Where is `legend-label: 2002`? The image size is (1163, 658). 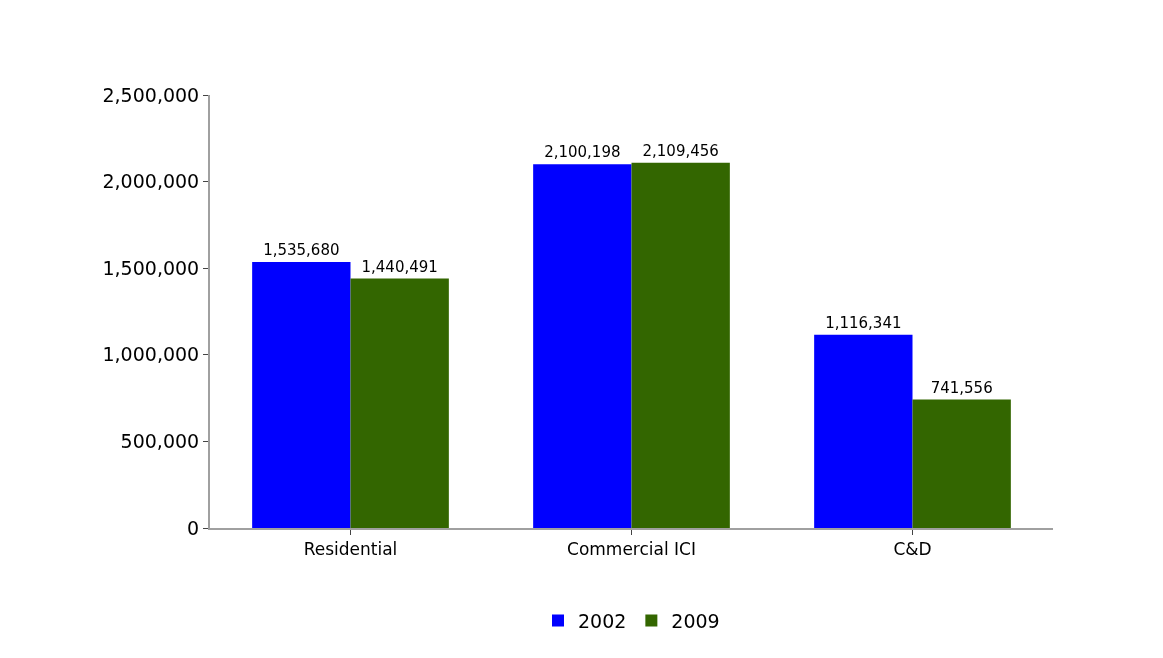
legend-label: 2002 is located at coordinates (602, 620).